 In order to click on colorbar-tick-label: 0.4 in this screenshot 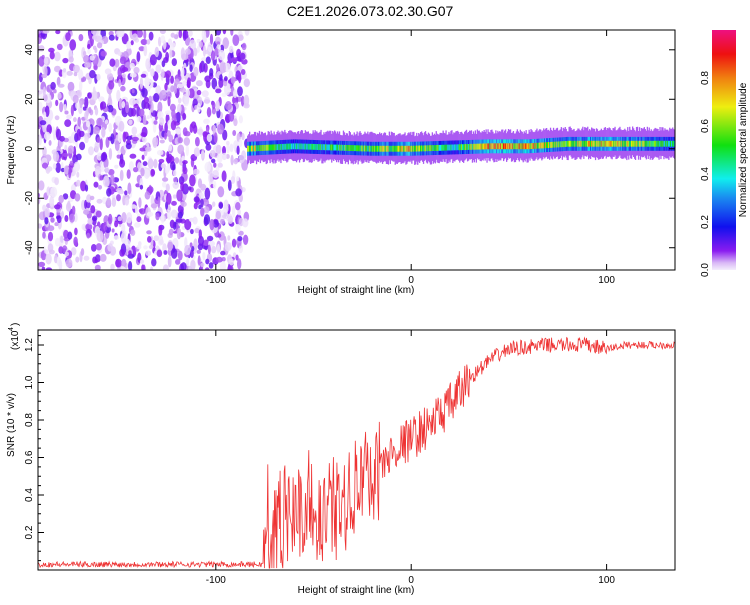, I will do `click(705, 174)`.